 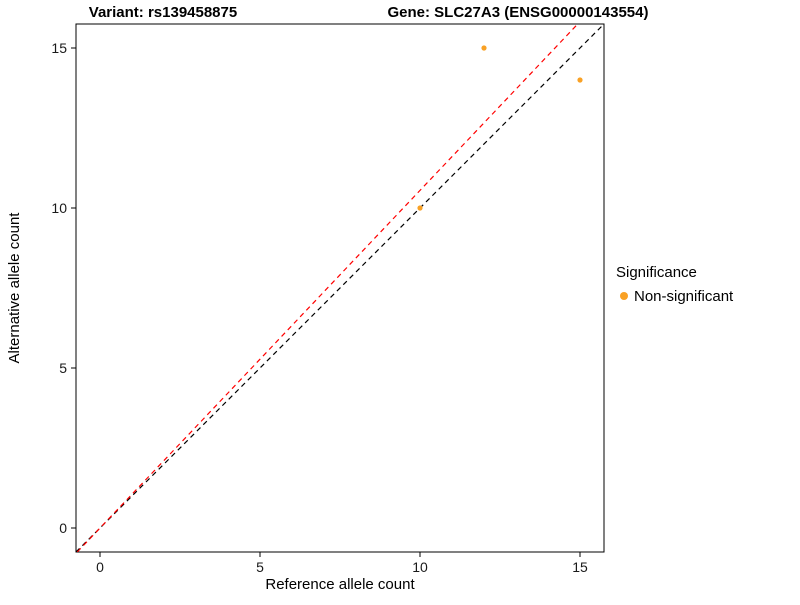 What do you see at coordinates (63, 528) in the screenshot?
I see `y-tick-label: 0` at bounding box center [63, 528].